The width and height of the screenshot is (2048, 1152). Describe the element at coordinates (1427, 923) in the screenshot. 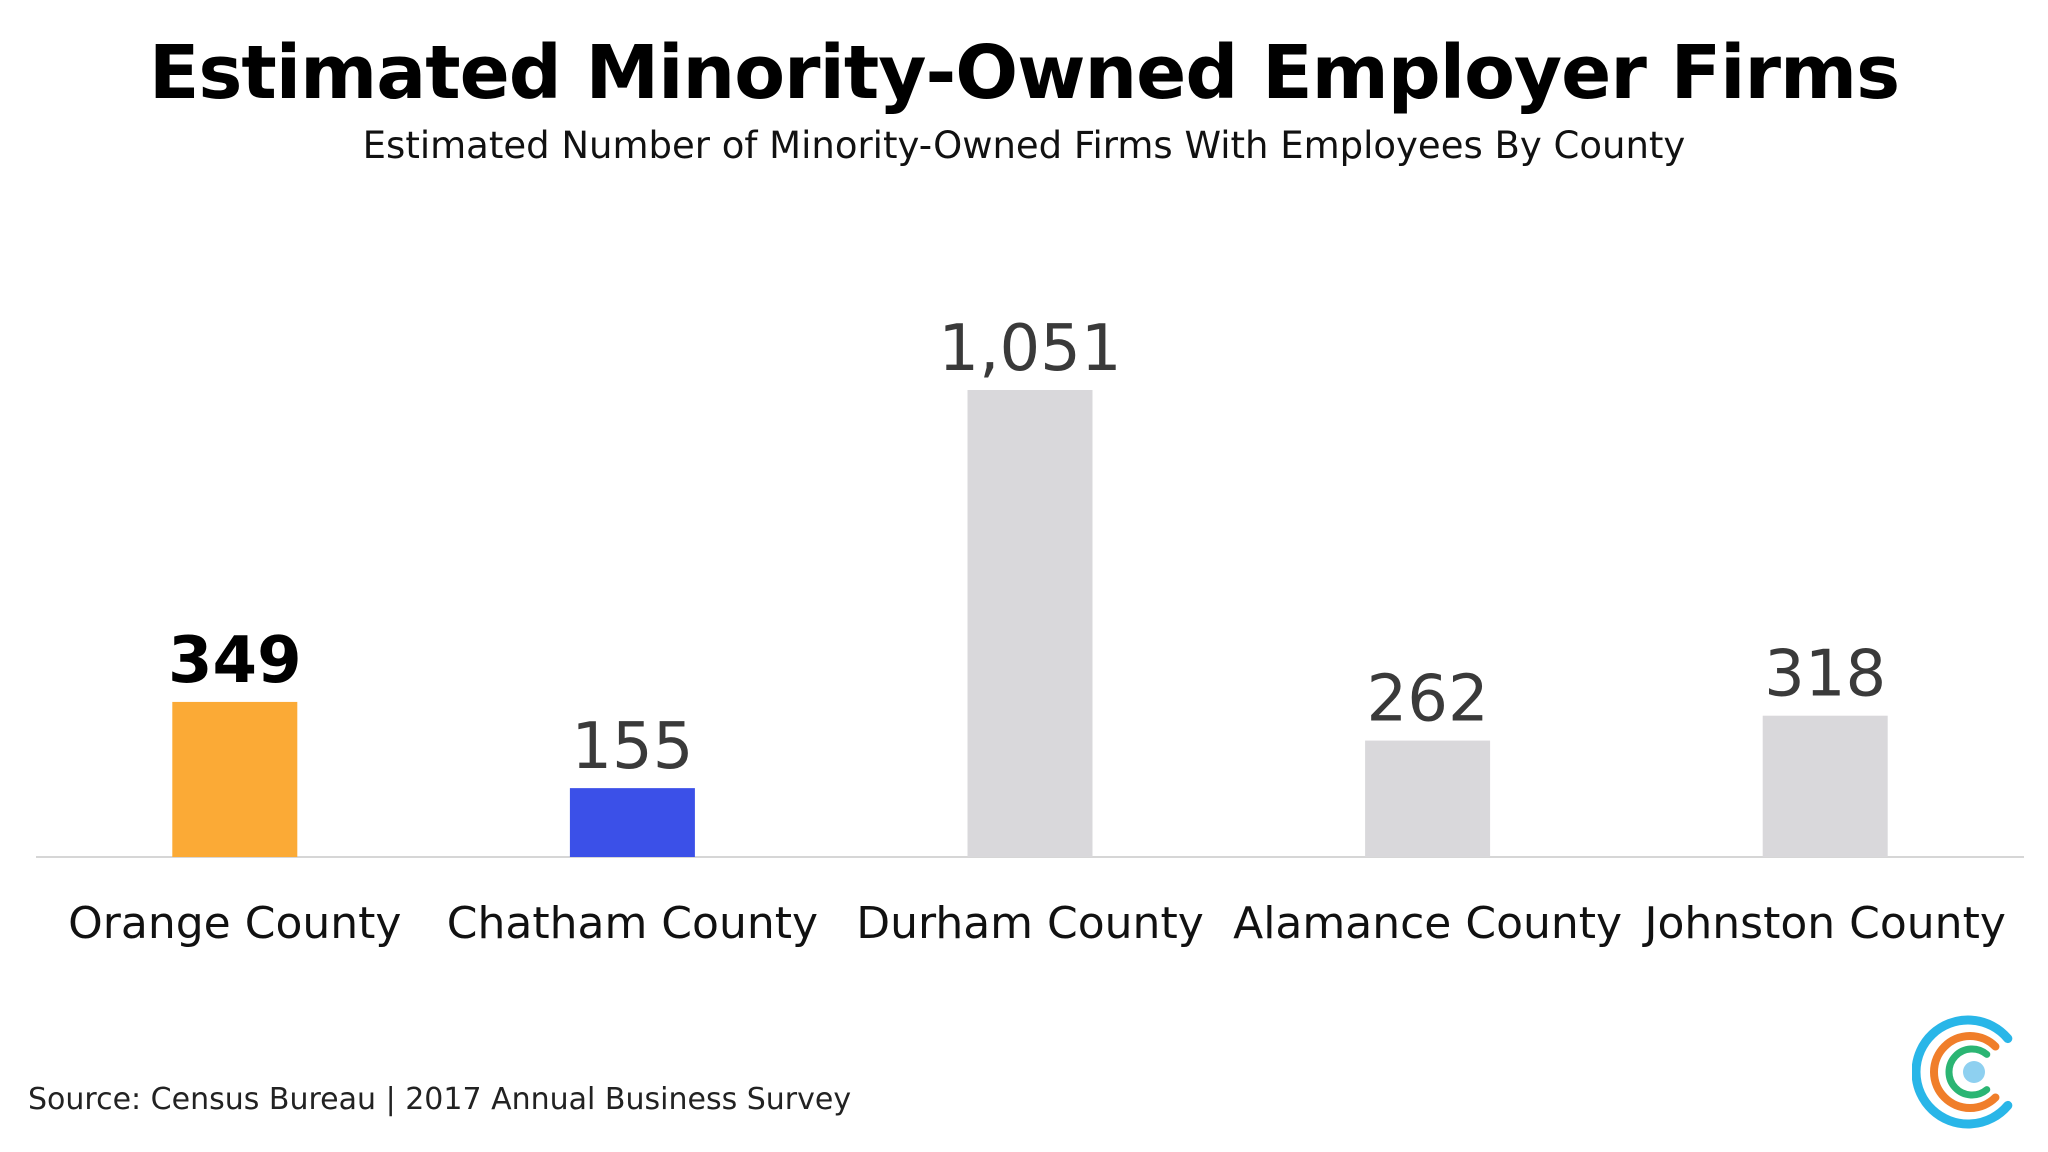

I see `category-label: Alamance County` at that location.